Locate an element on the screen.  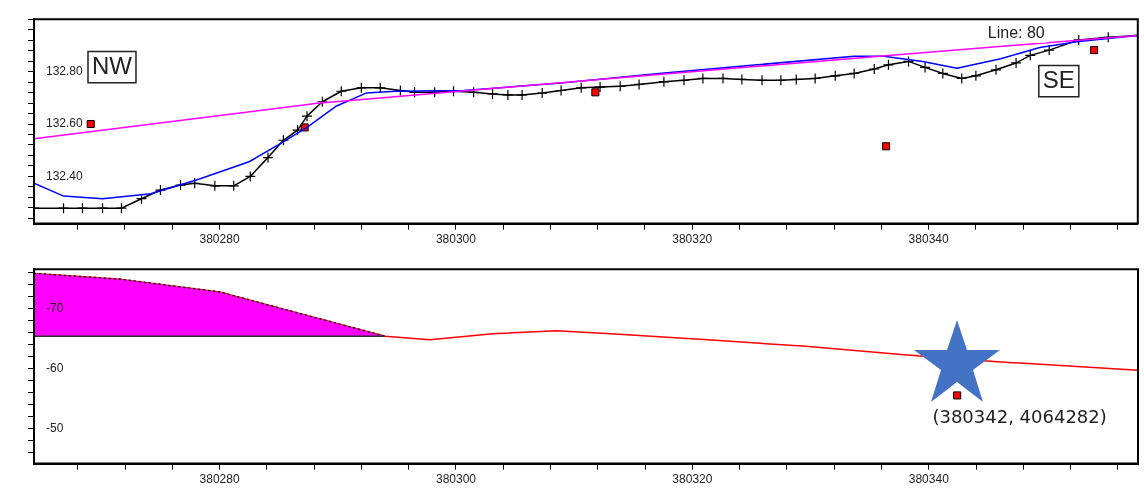
annotation: Line: 80 is located at coordinates (1016, 32).